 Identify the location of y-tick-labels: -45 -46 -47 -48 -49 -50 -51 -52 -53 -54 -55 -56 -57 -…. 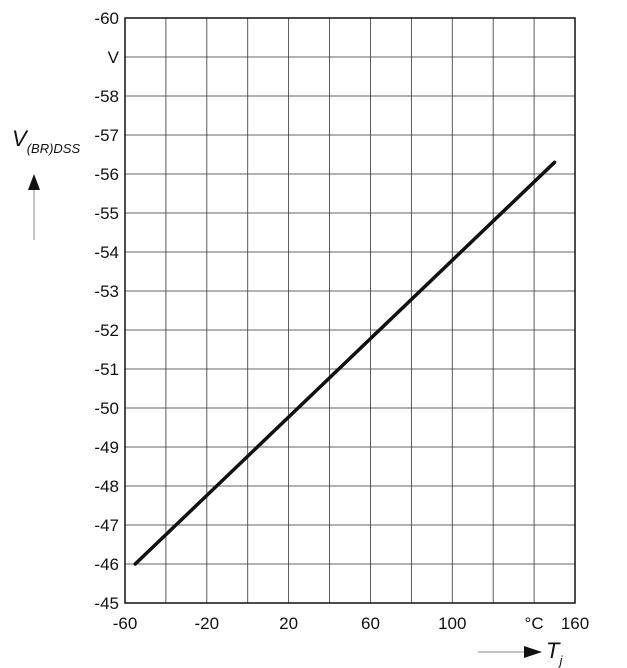
(106, 311).